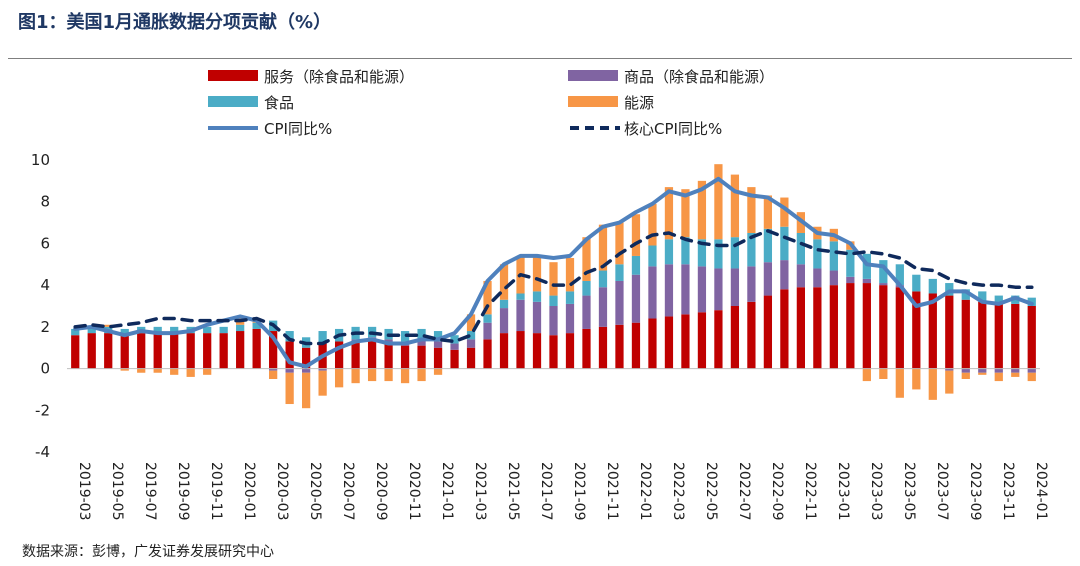 The height and width of the screenshot is (566, 1080). I want to click on x-tick-label: 2019-03, so click(84, 491).